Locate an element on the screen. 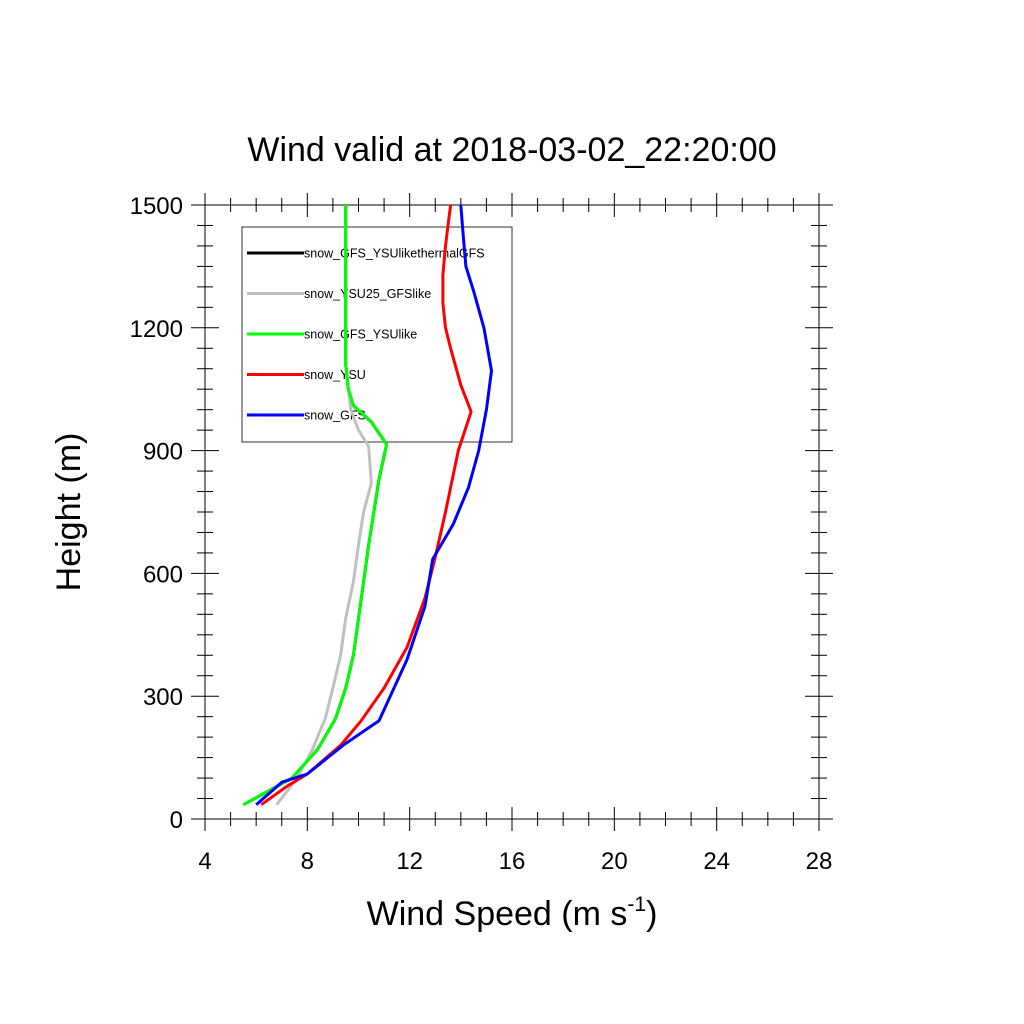 Image resolution: width=1024 pixels, height=1024 pixels. series-lines is located at coordinates (367, 505).